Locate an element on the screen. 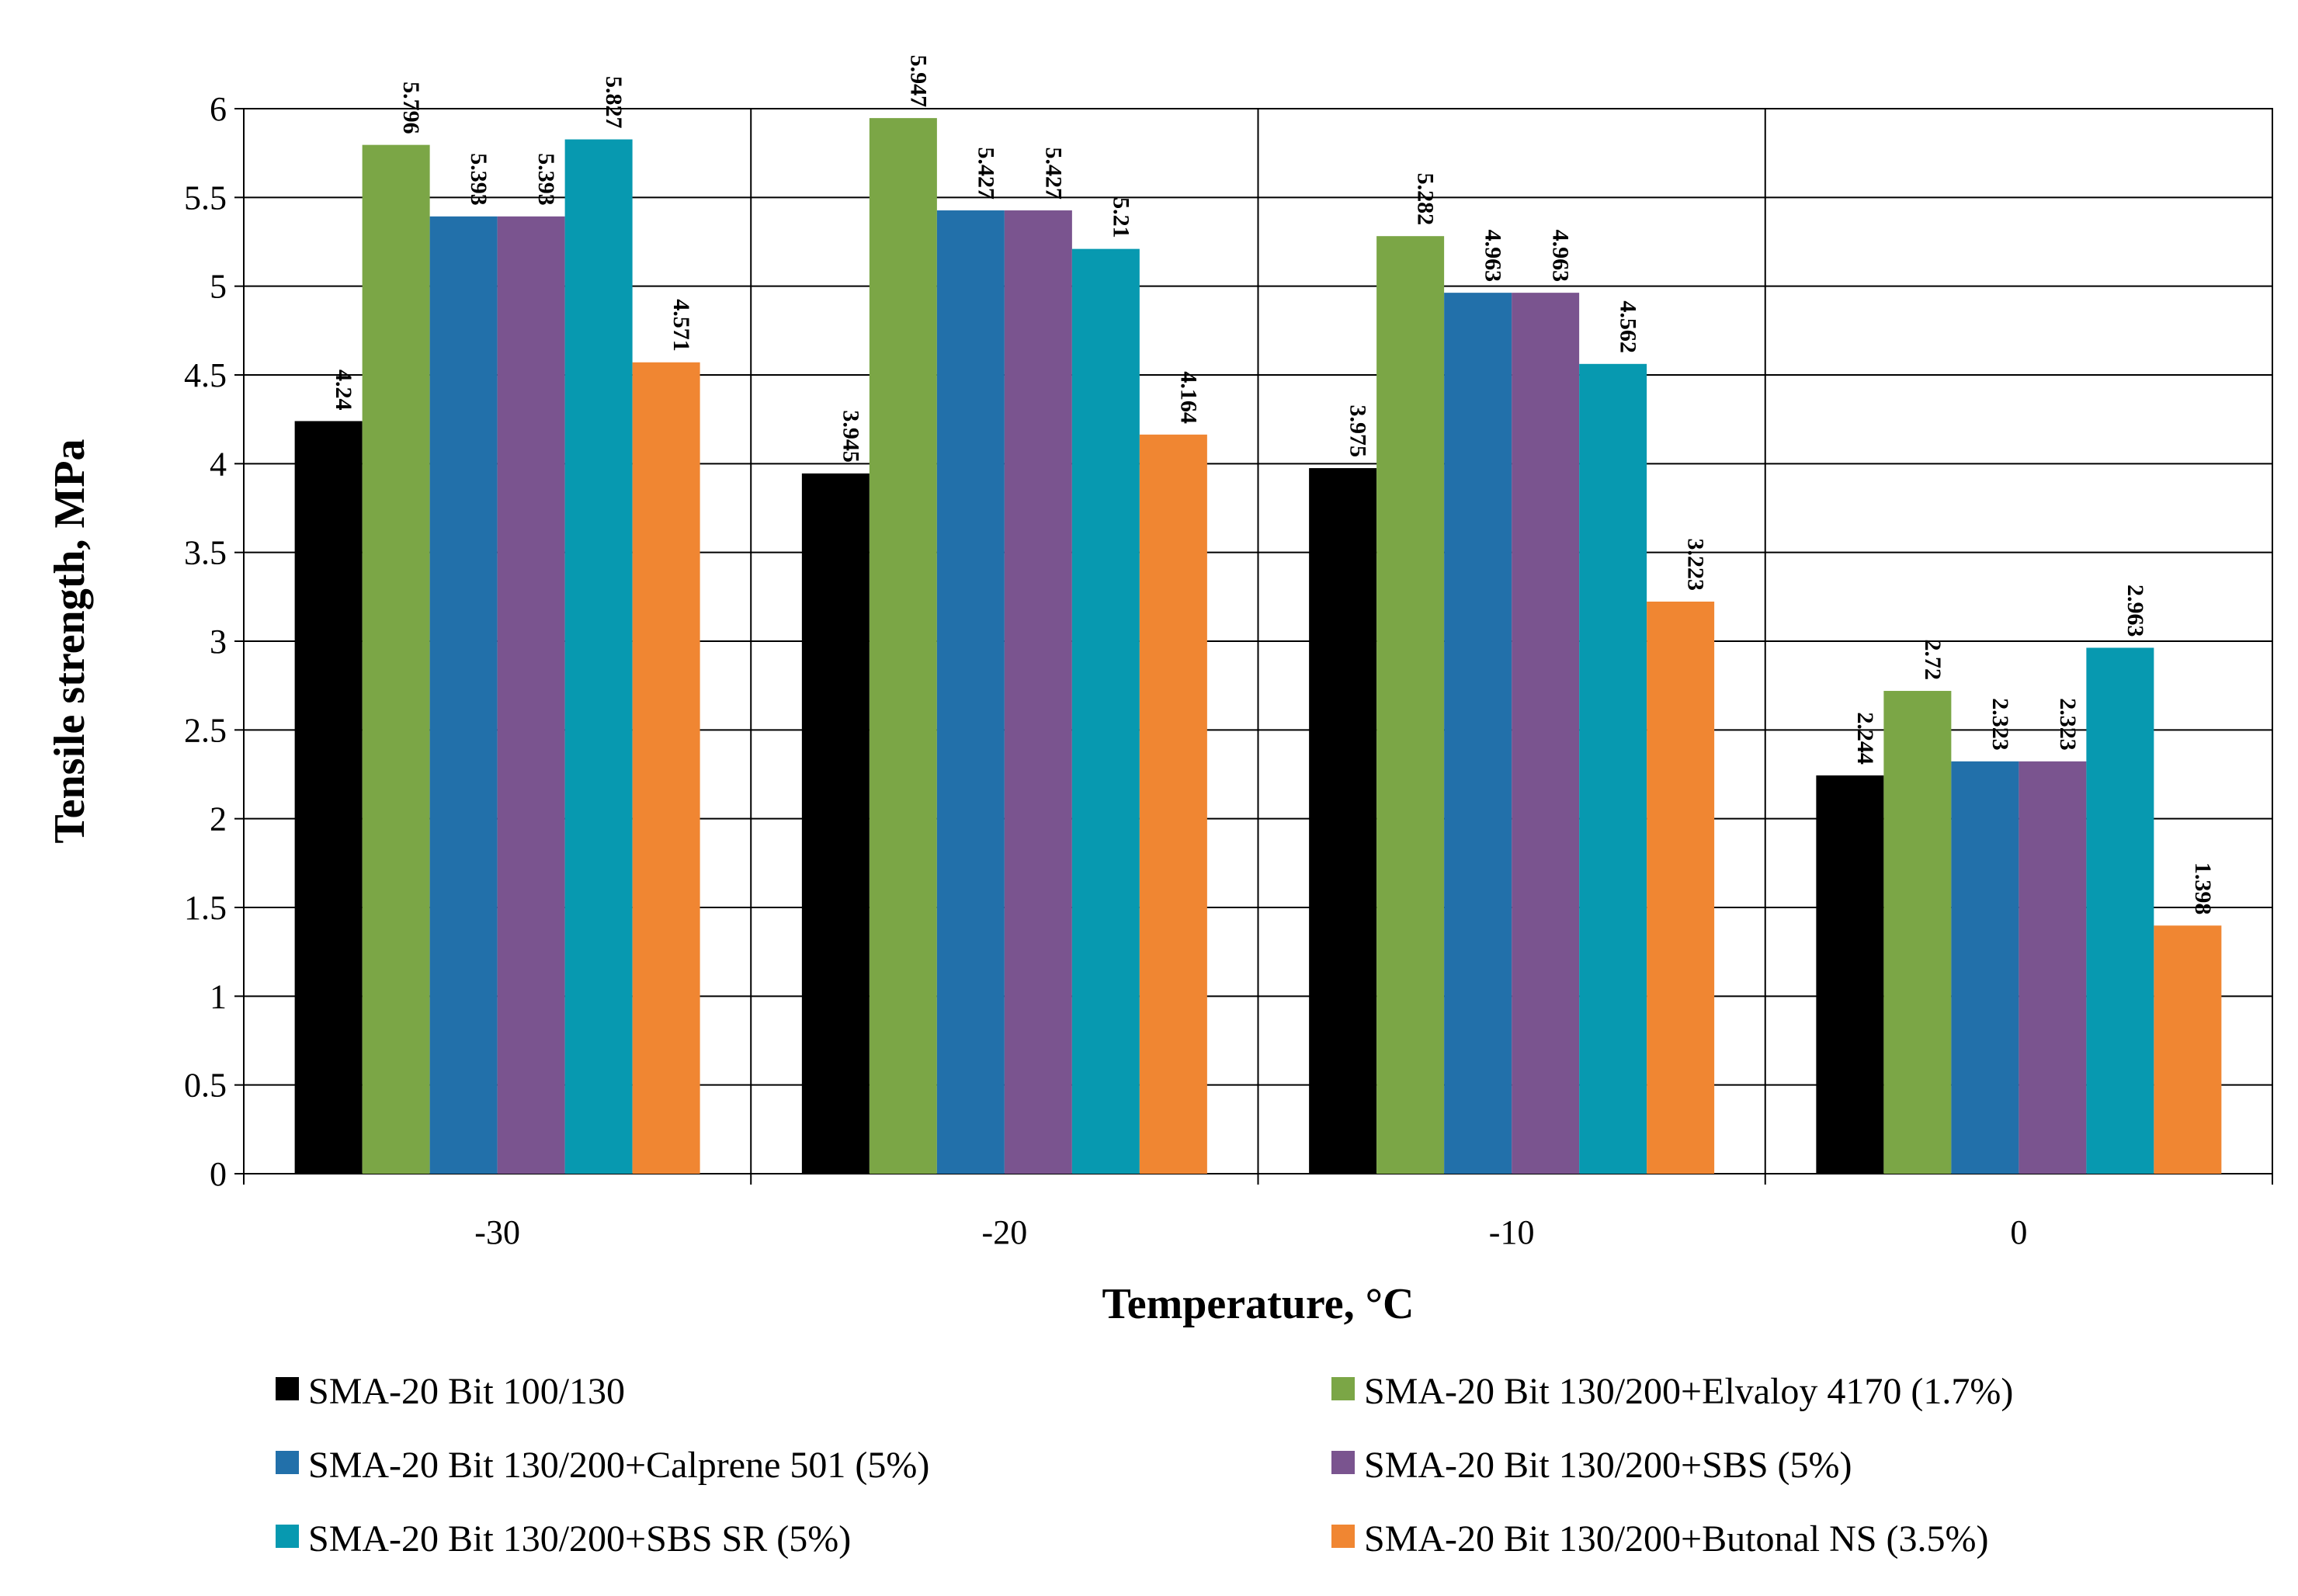  y-tick-label: 3 is located at coordinates (218, 642).